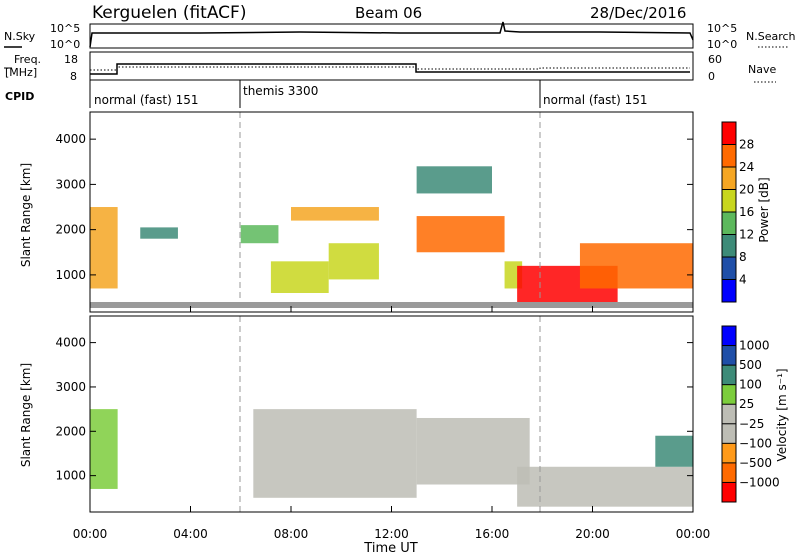  What do you see at coordinates (771, 36) in the screenshot?
I see `nsearch-label: N.Search` at bounding box center [771, 36].